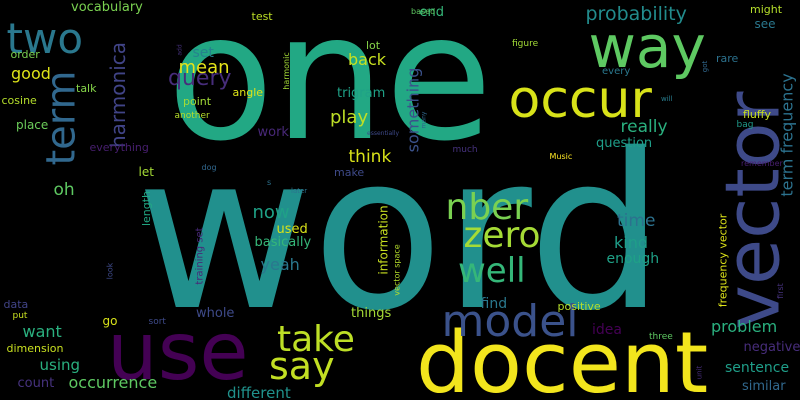 This screenshot has width=800, height=400. What do you see at coordinates (661, 336) in the screenshot?
I see `cloud-word-three: three` at bounding box center [661, 336].